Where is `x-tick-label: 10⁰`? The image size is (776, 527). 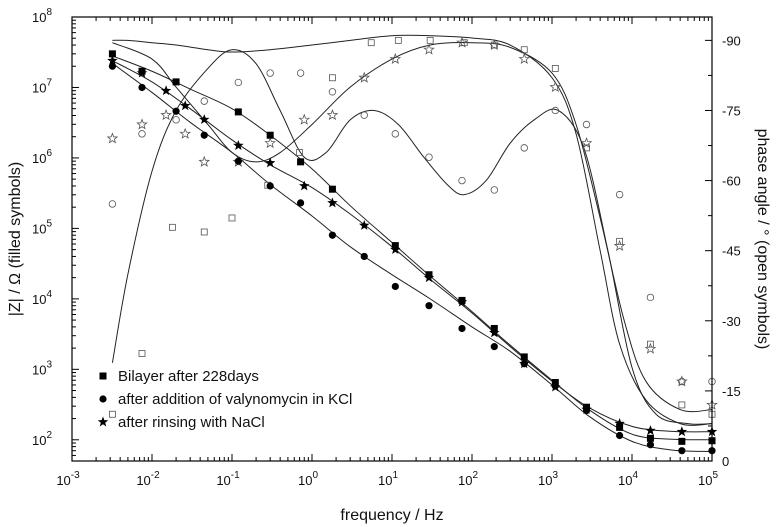
x-tick-label: 10⁰ is located at coordinates (308, 479).